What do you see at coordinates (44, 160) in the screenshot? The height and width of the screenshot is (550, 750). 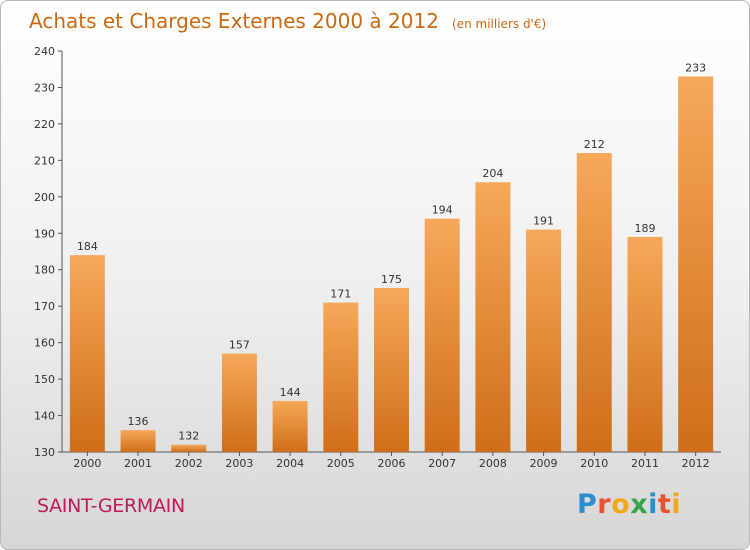 I see `y-tick-label: 210` at bounding box center [44, 160].